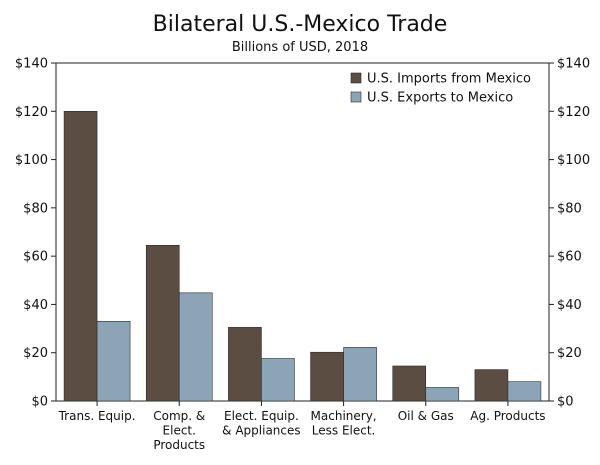  I want to click on left-tick-label: $80, so click(35, 208).